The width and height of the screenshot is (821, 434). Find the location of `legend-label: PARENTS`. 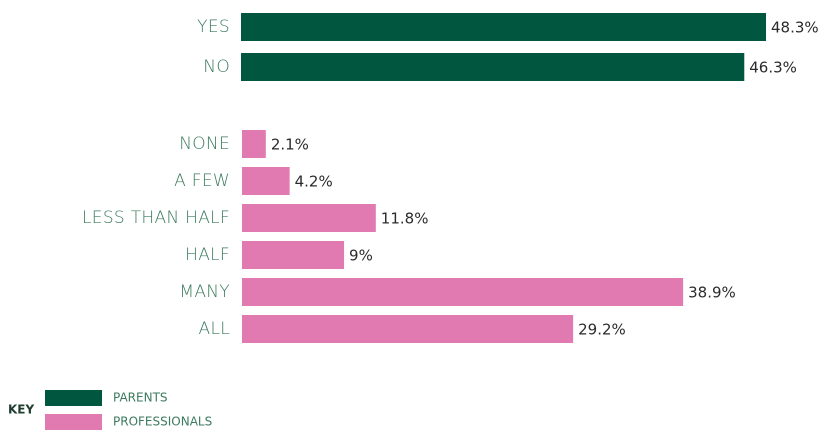

legend-label: PARENTS is located at coordinates (140, 398).